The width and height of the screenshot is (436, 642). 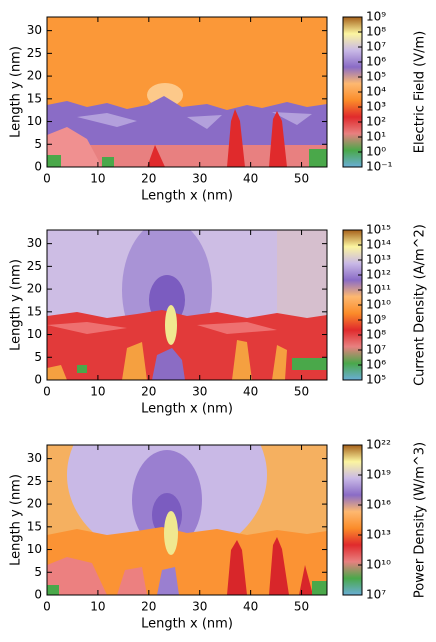 What do you see at coordinates (378, 290) in the screenshot?
I see `colorbar-tick-label: 10¹¹` at bounding box center [378, 290].